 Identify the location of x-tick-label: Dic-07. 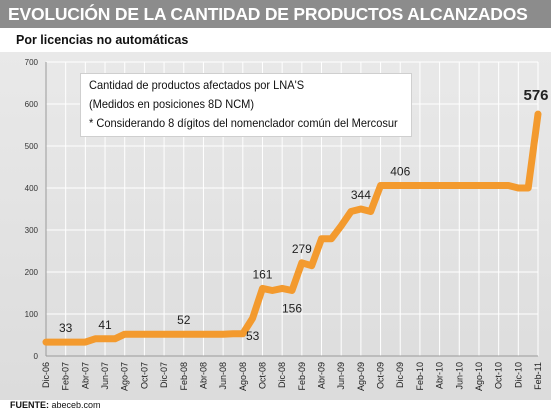
(164, 375).